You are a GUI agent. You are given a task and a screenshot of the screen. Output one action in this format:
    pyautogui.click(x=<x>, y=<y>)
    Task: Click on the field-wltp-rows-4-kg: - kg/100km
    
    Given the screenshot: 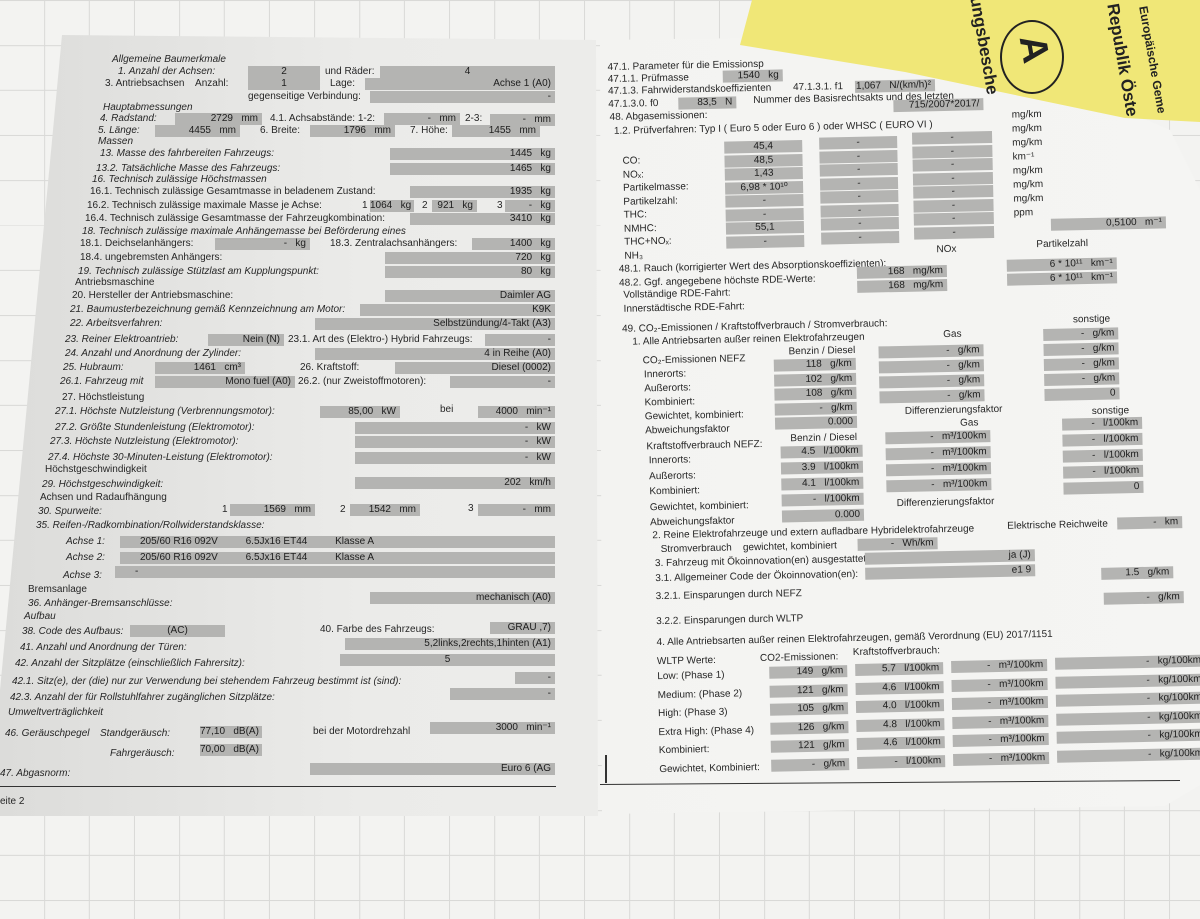 What is the action you would take?
    pyautogui.click(x=1128, y=736)
    